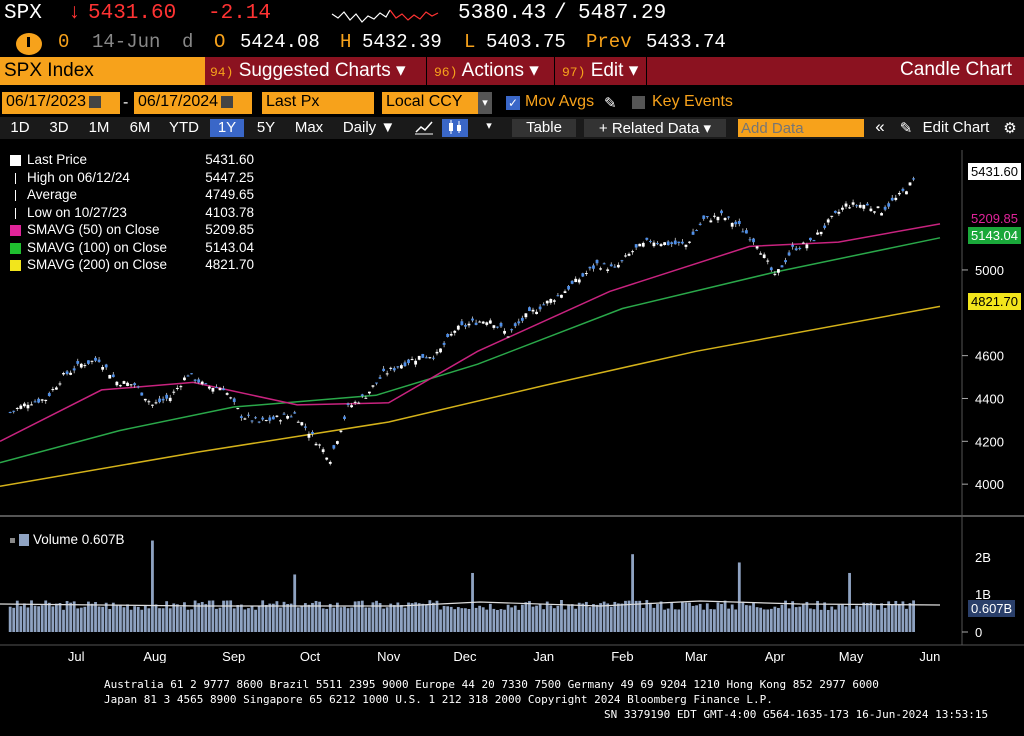 The height and width of the screenshot is (736, 1024). Describe the element at coordinates (1010, 128) in the screenshot. I see `gear-icon: ⚙` at that location.